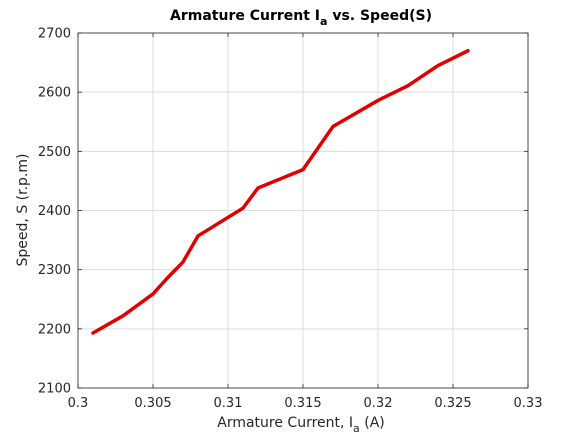 This screenshot has height=437, width=583. Describe the element at coordinates (54, 152) in the screenshot. I see `y-tick-label: 2500` at that location.